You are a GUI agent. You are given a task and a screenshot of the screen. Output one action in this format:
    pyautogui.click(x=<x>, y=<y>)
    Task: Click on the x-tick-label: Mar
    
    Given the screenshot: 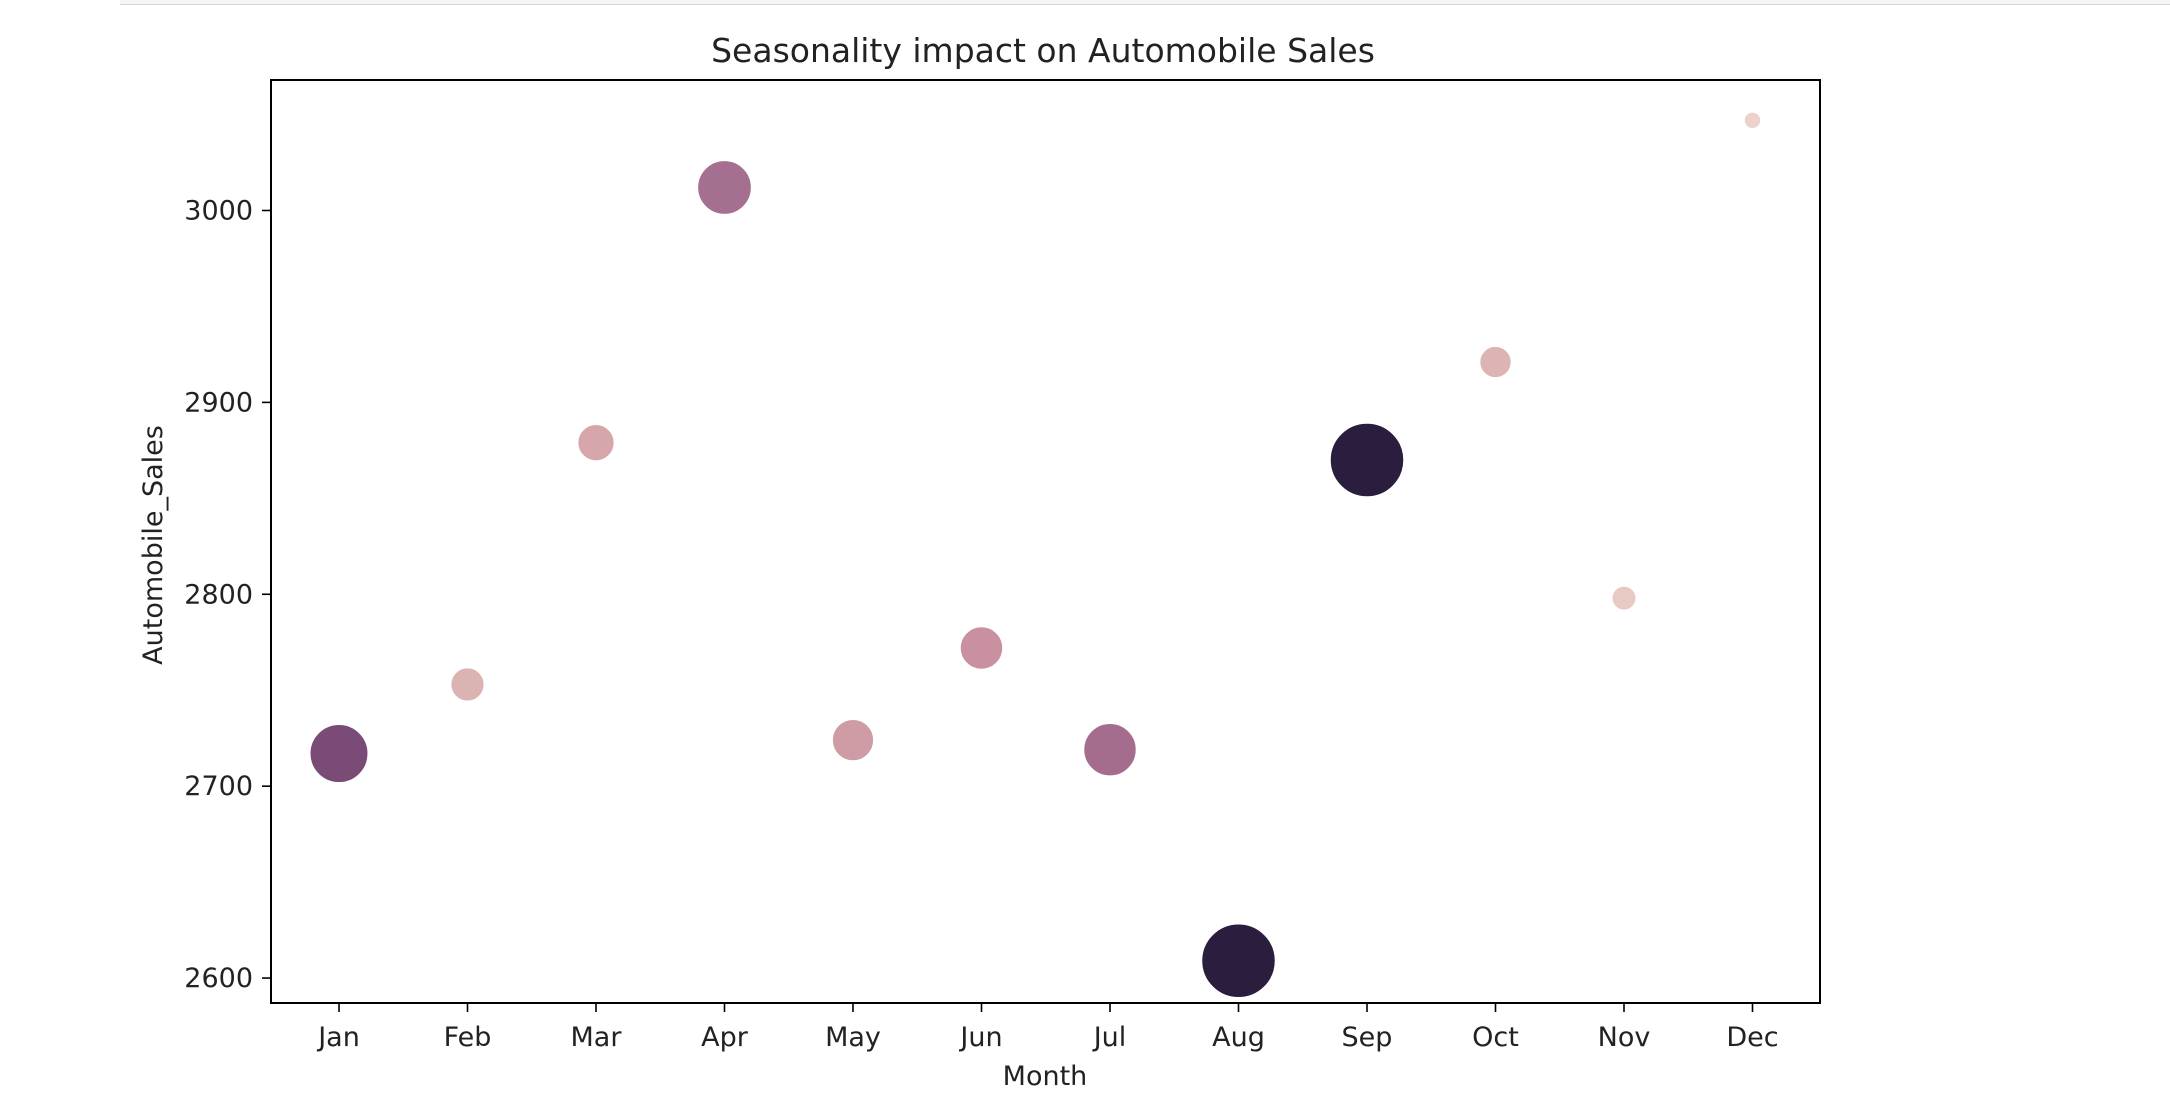 What is the action you would take?
    pyautogui.click(x=597, y=1037)
    